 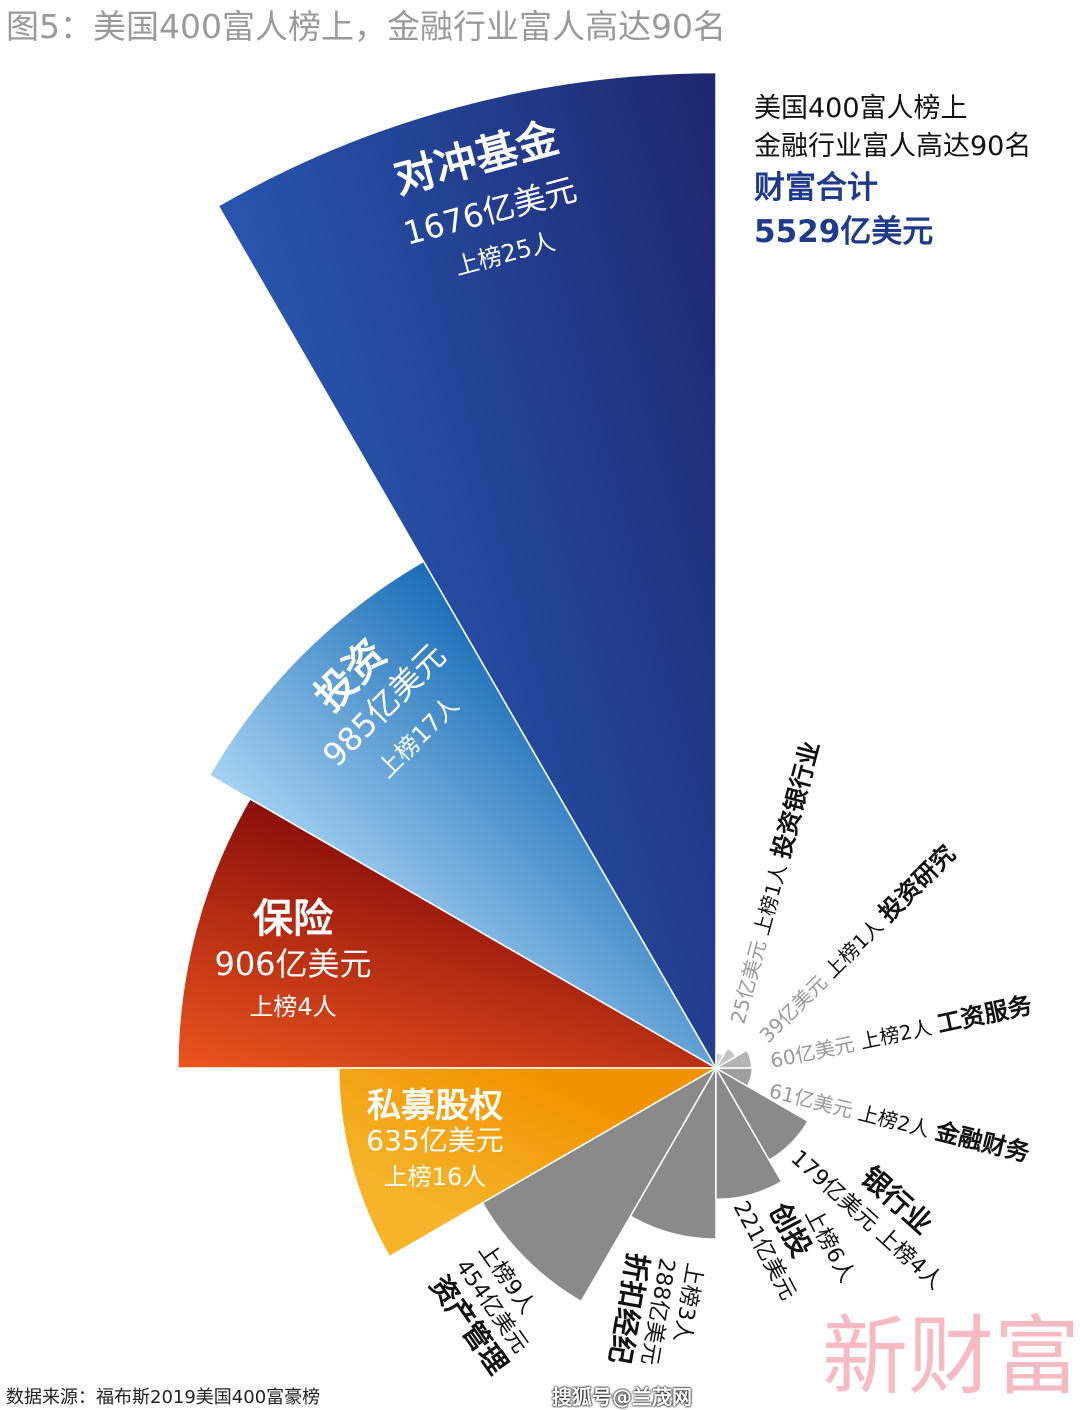 I want to click on summary-line-1: 美国400富人榜上, so click(x=861, y=108).